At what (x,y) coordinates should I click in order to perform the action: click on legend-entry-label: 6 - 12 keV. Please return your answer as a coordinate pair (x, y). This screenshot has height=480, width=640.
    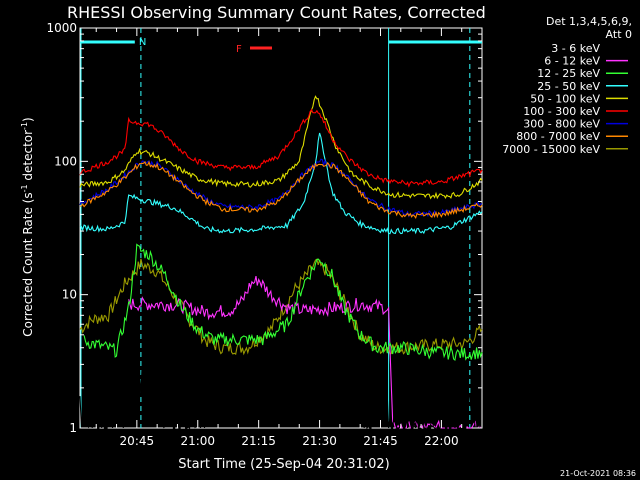
    Looking at the image, I should click on (572, 61).